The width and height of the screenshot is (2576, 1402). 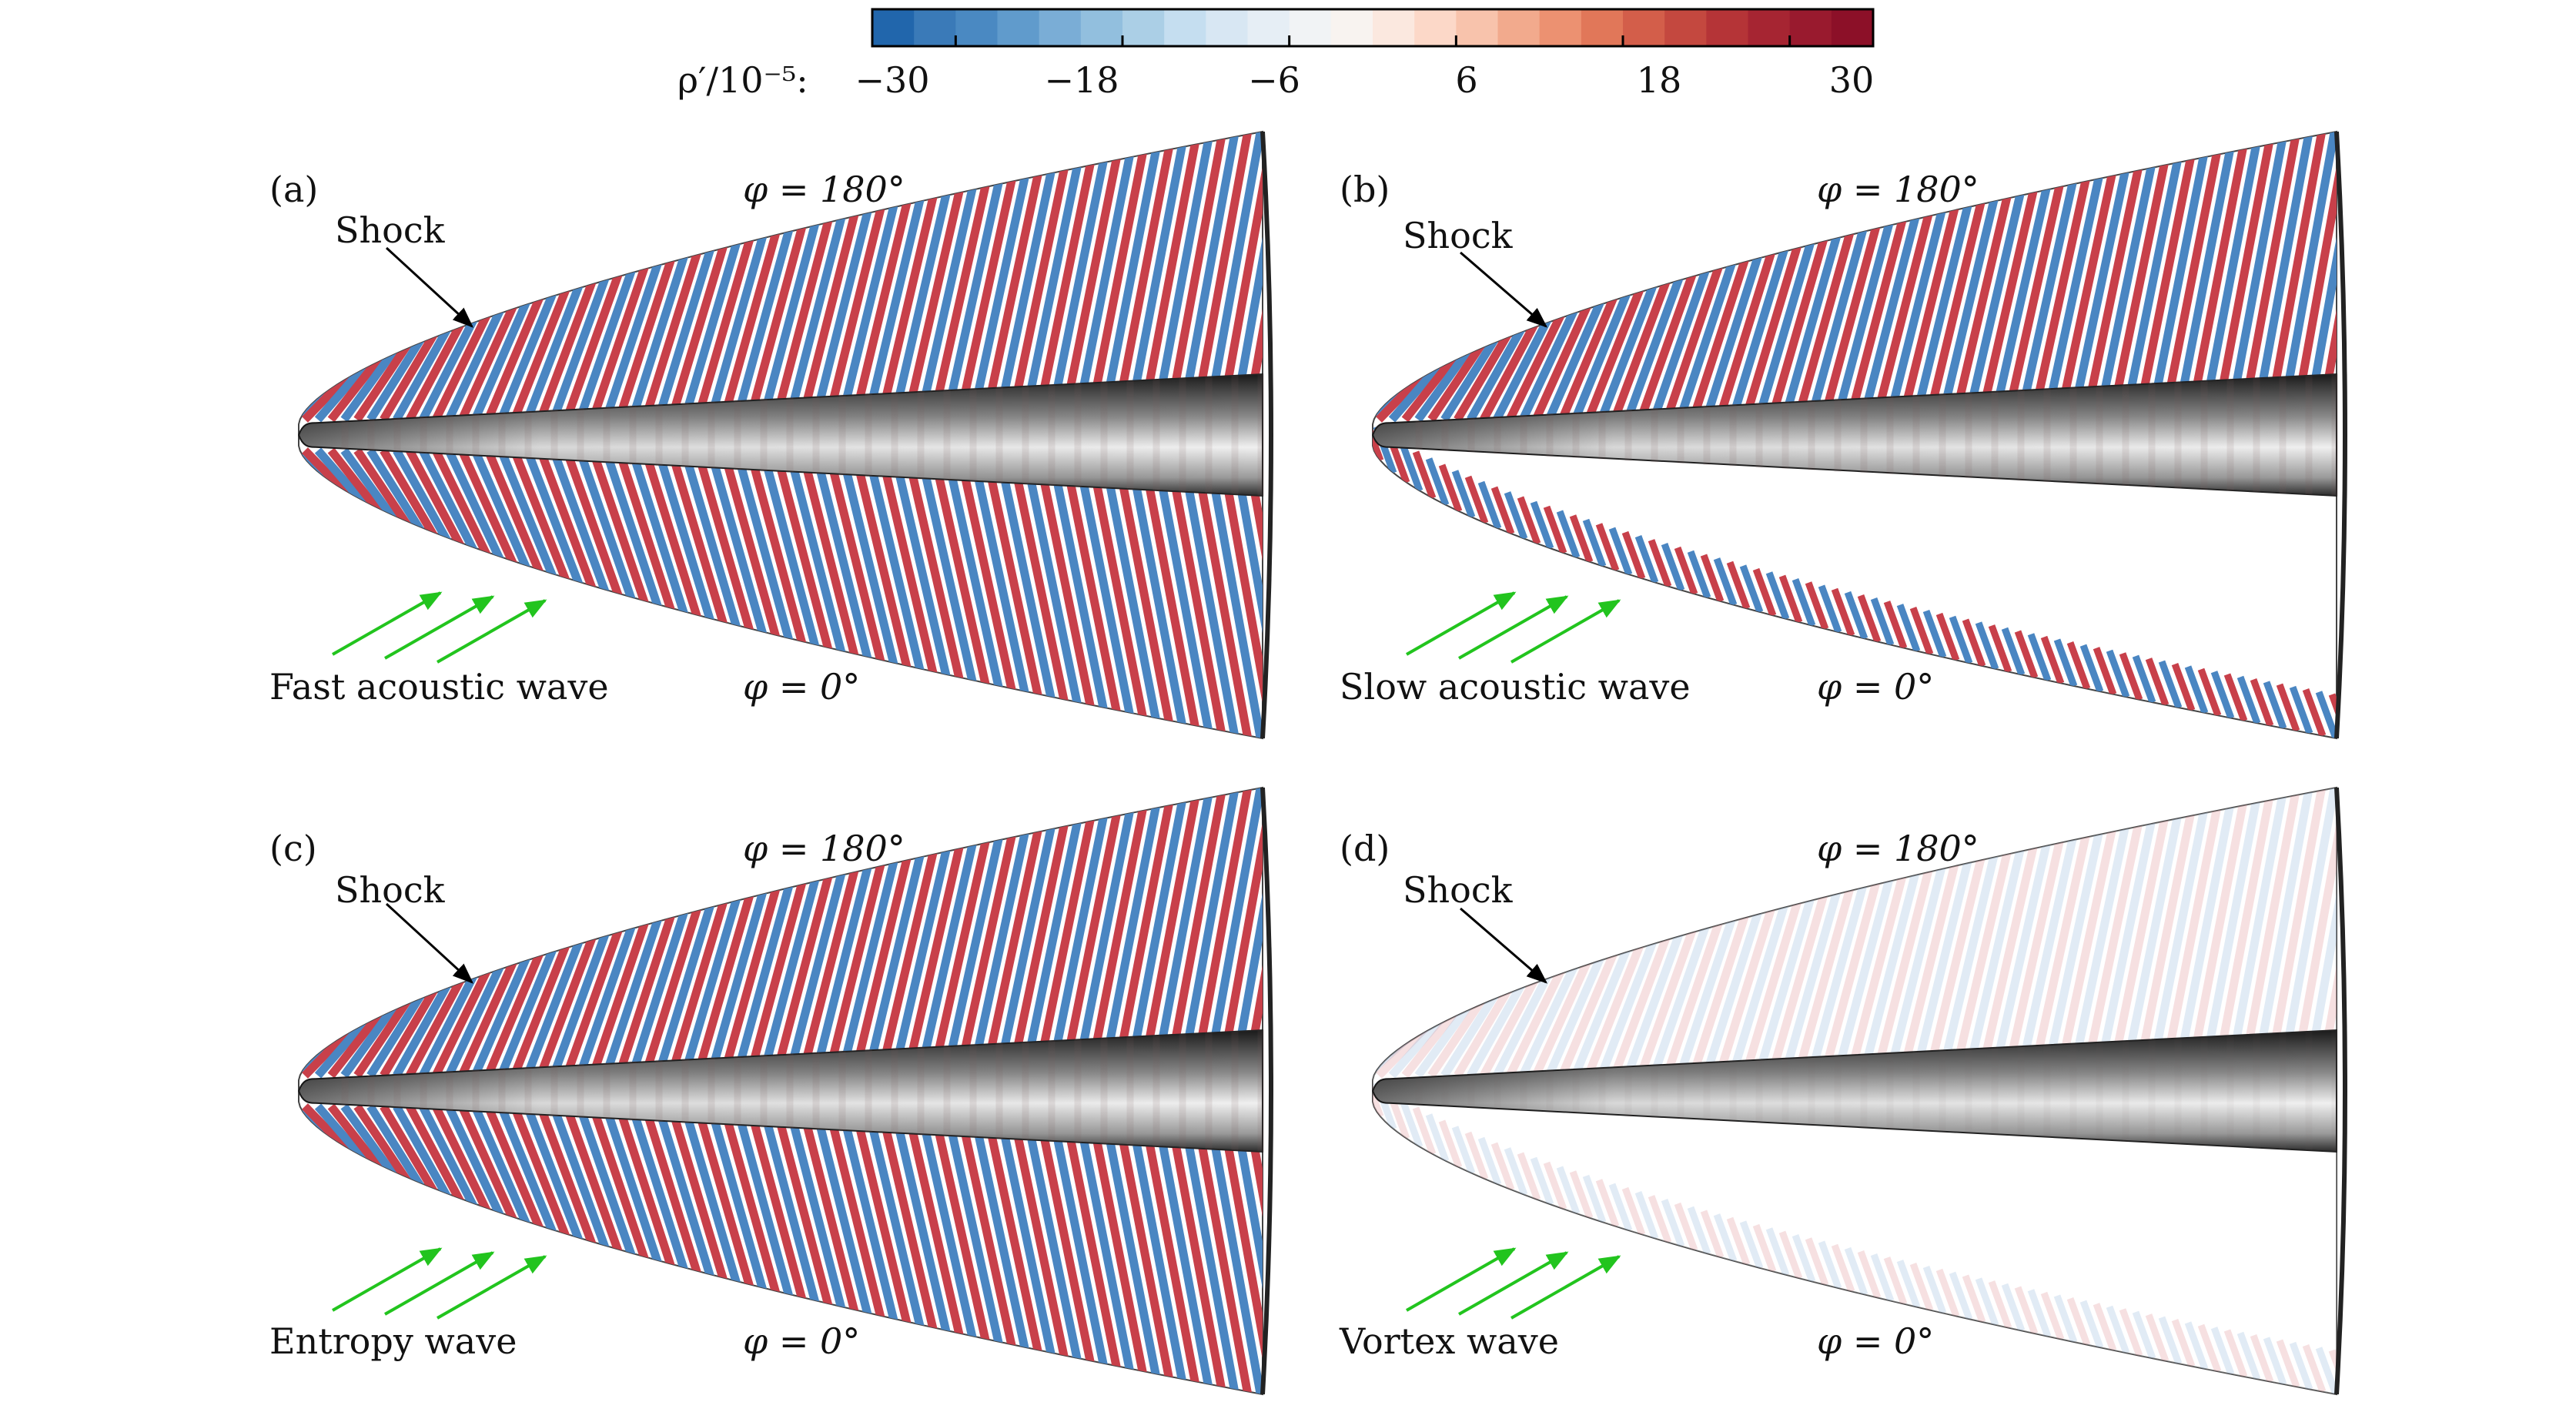 What do you see at coordinates (1876, 1341) in the screenshot?
I see `angle-label-bottom: φ = 0°` at bounding box center [1876, 1341].